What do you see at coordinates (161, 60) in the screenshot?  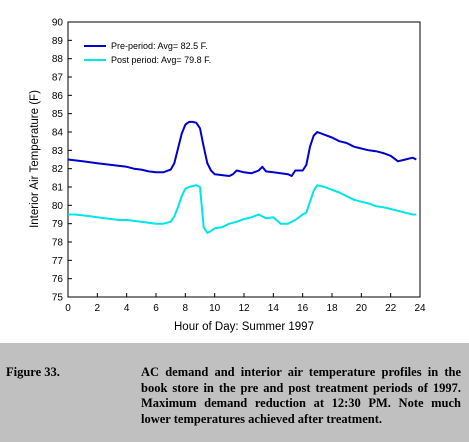 I see `legend-label: Post period: Avg= 79.8 F.` at bounding box center [161, 60].